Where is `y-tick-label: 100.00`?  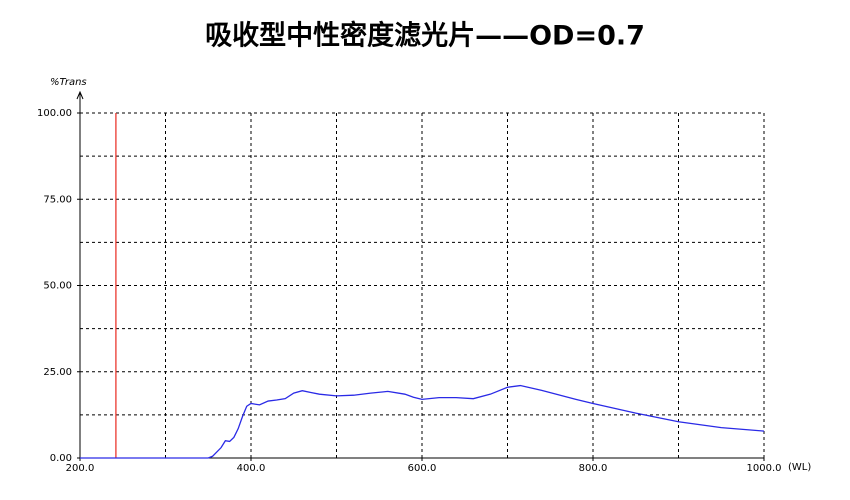 y-tick-label: 100.00 is located at coordinates (54, 113).